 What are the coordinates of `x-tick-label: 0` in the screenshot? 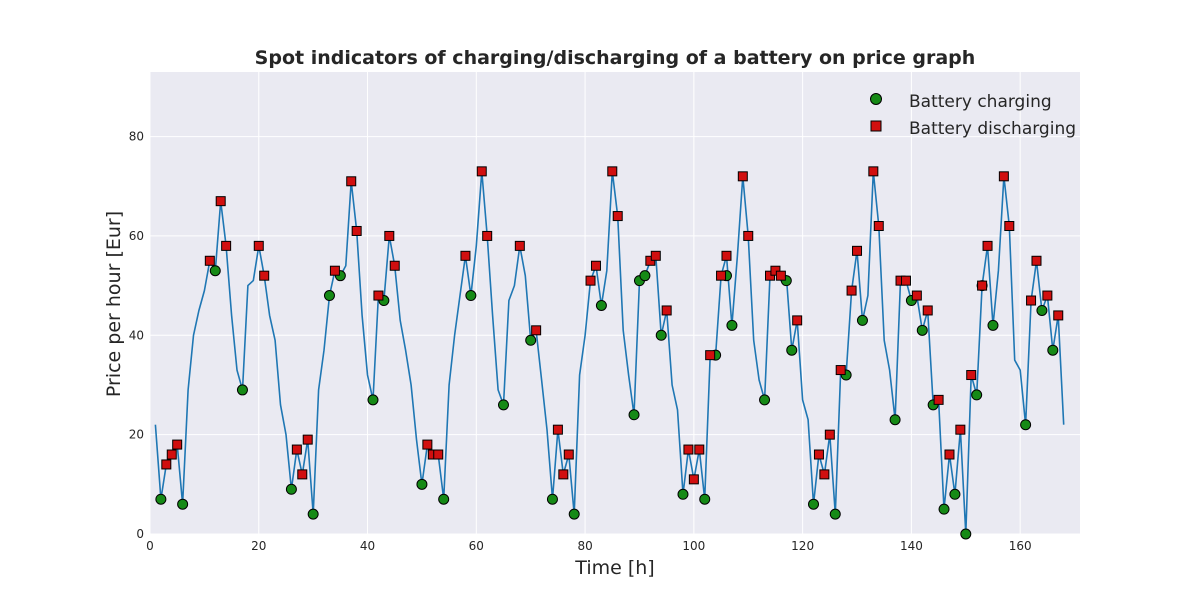 It's located at (150, 546).